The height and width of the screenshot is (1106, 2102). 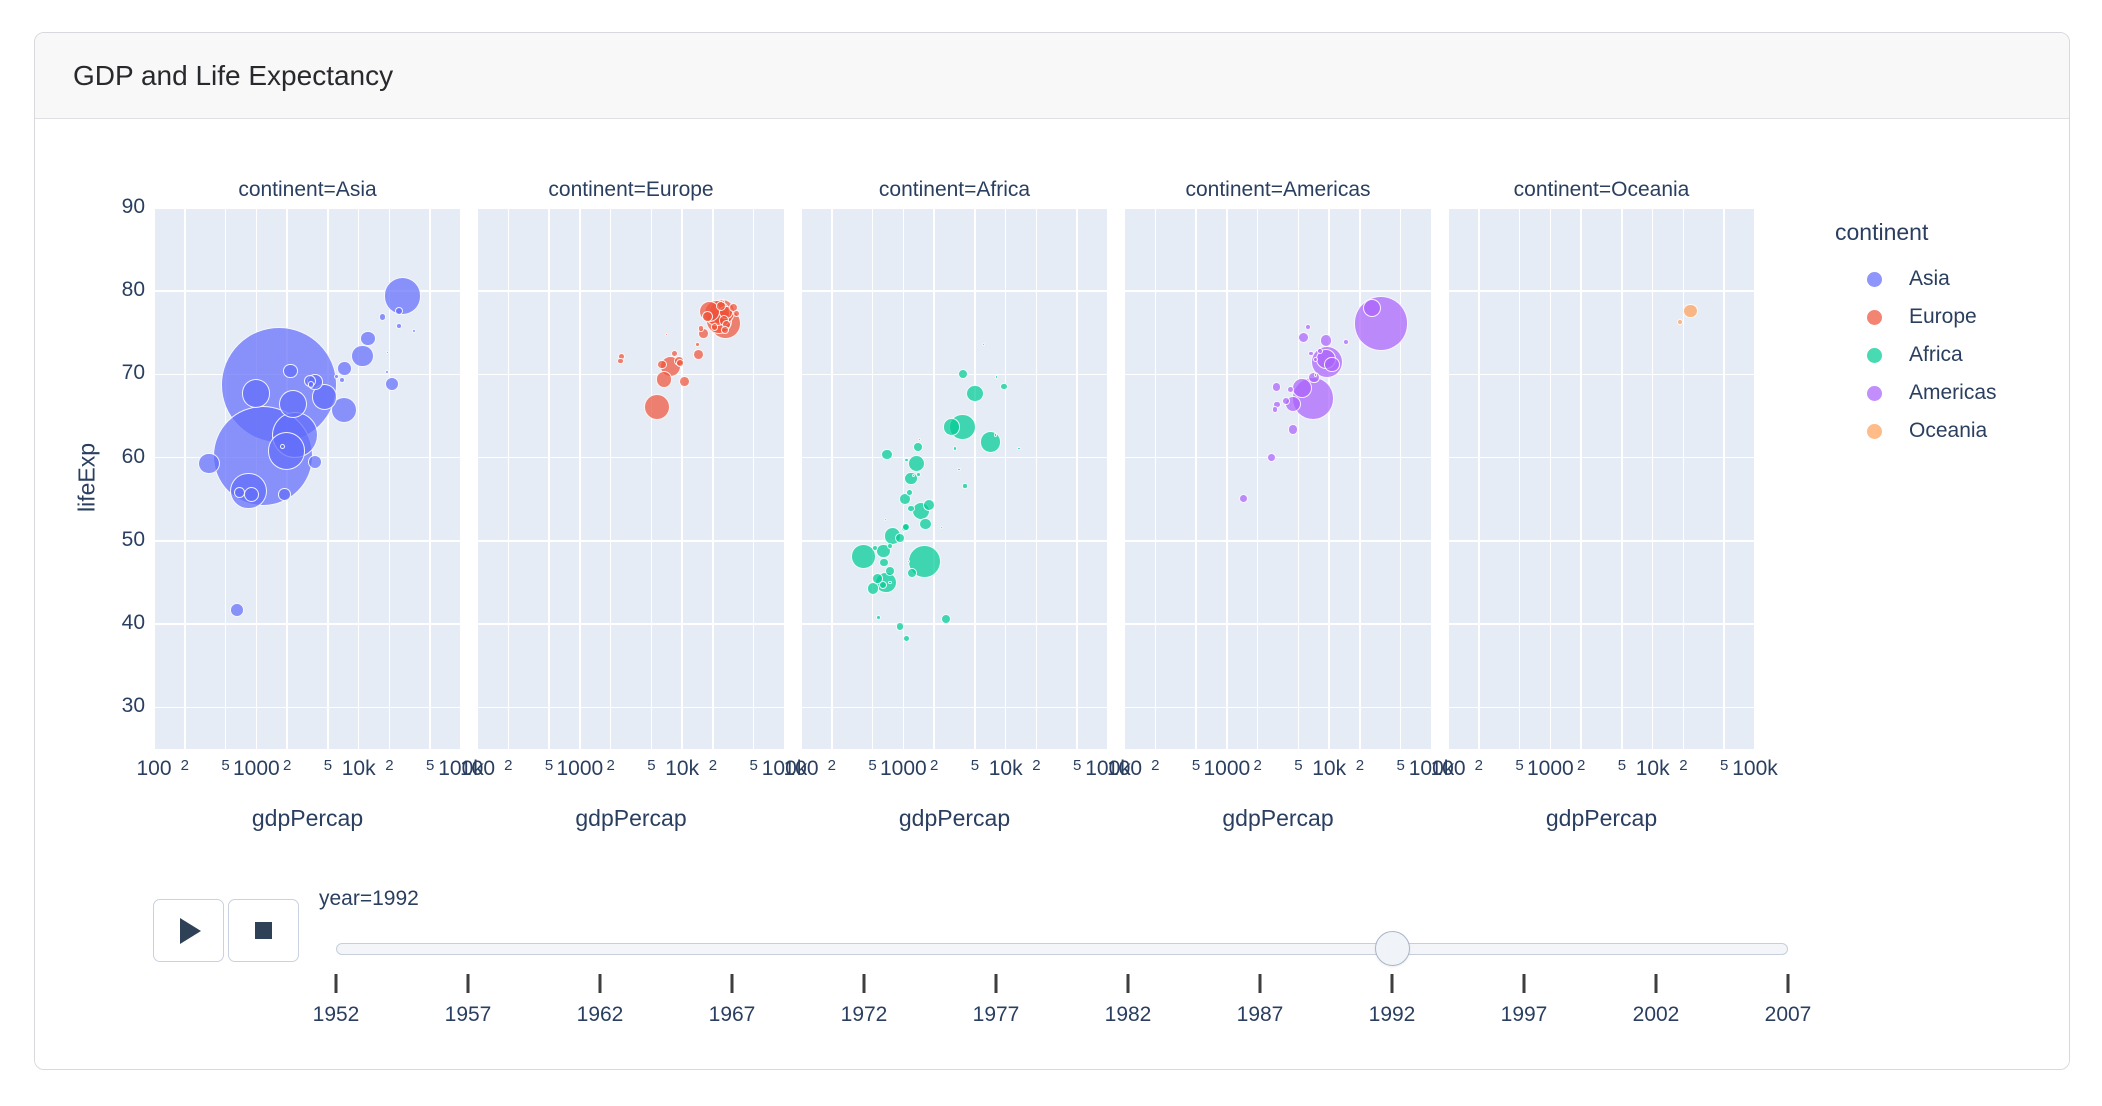 I want to click on slider-tick-label-1982: 1982, so click(x=1128, y=1014).